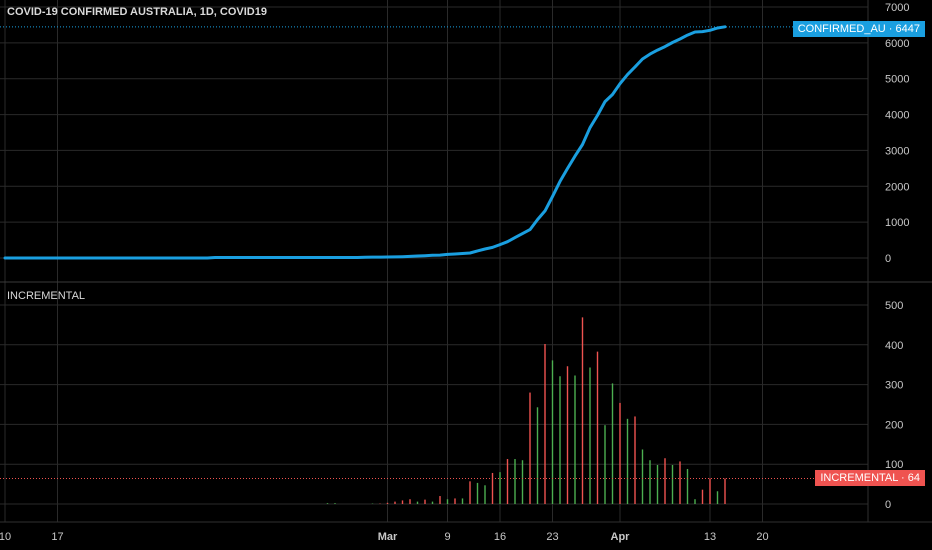  Describe the element at coordinates (894, 346) in the screenshot. I see `y-tick-label: 400` at that location.